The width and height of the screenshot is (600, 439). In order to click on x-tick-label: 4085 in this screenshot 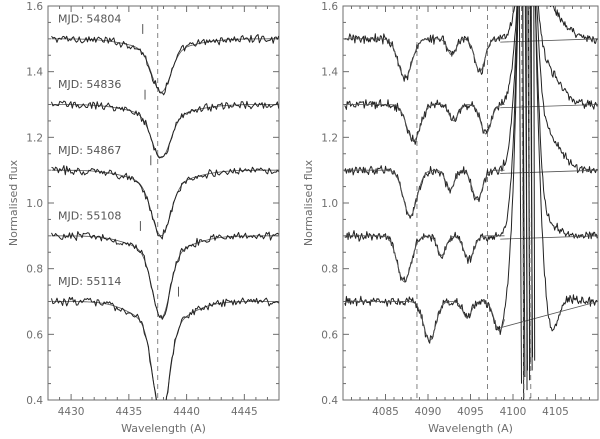, I will do `click(385, 412)`.